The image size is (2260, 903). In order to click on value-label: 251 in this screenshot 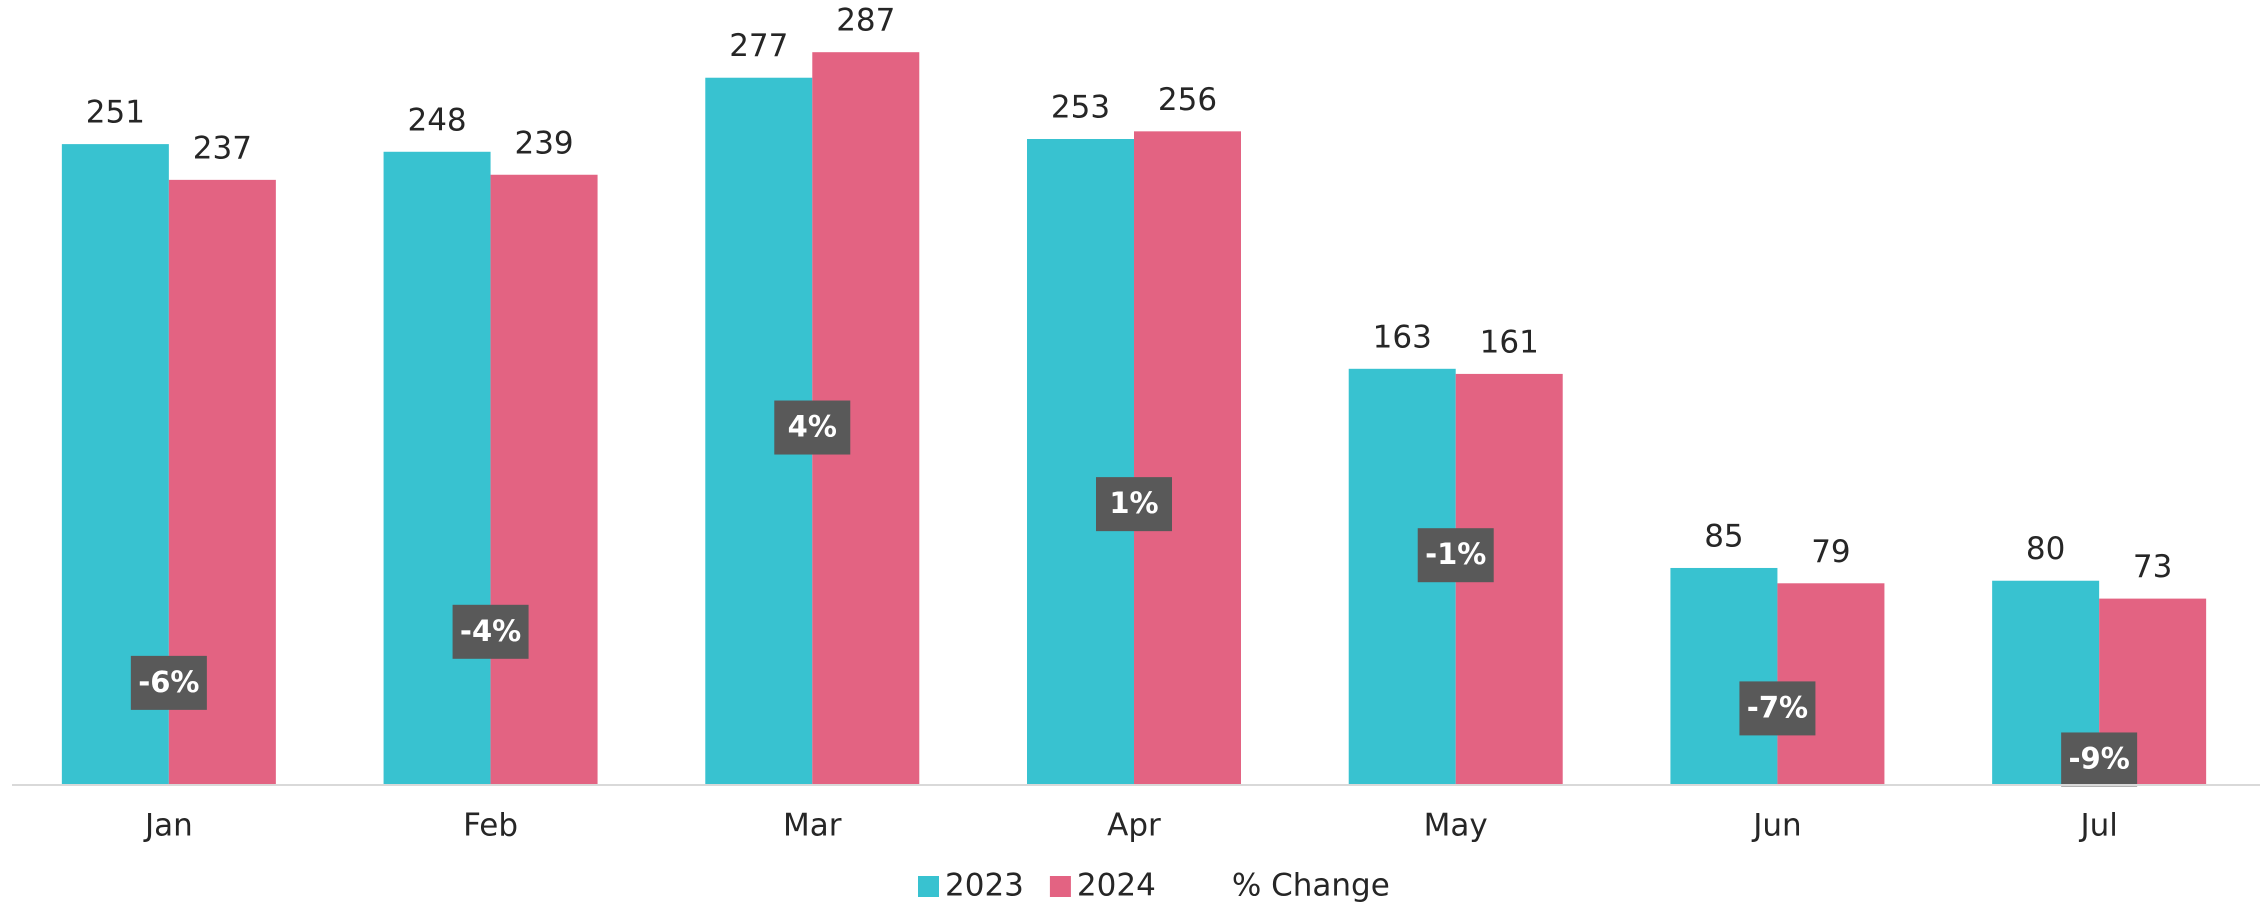, I will do `click(115, 113)`.